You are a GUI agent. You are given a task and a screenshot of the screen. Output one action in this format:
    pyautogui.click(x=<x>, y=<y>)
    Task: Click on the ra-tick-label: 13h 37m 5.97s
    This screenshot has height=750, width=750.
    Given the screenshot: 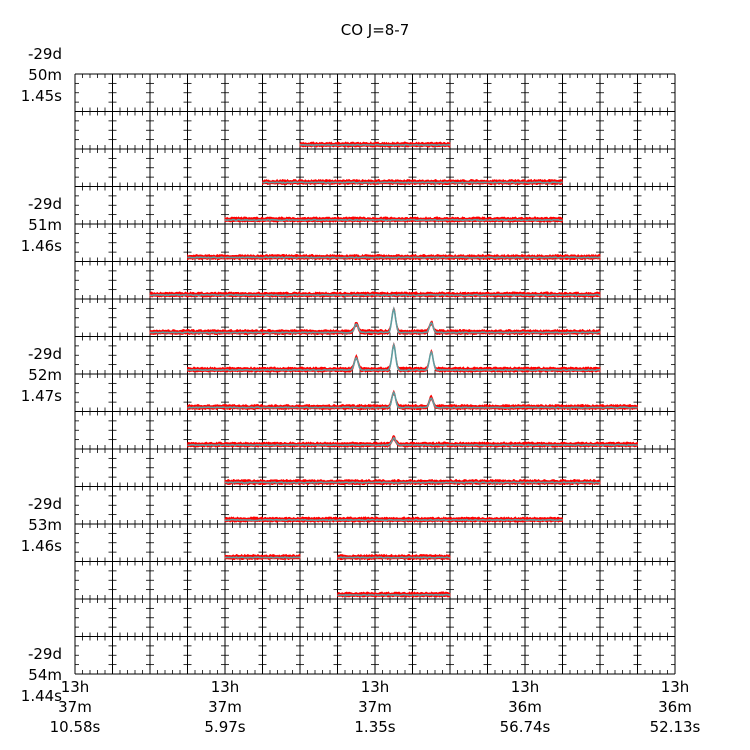 What is the action you would take?
    pyautogui.click(x=225, y=707)
    